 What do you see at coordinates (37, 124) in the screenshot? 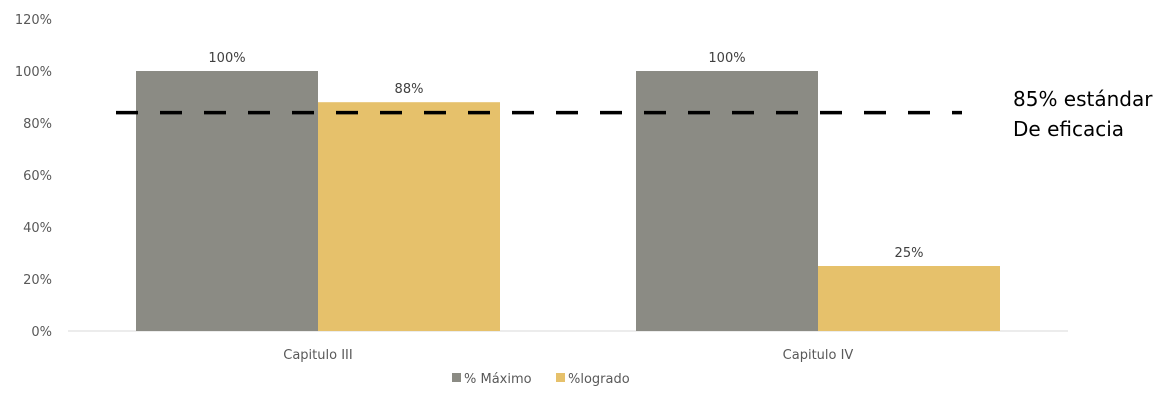
I see `y-tick-label: 80%` at bounding box center [37, 124].